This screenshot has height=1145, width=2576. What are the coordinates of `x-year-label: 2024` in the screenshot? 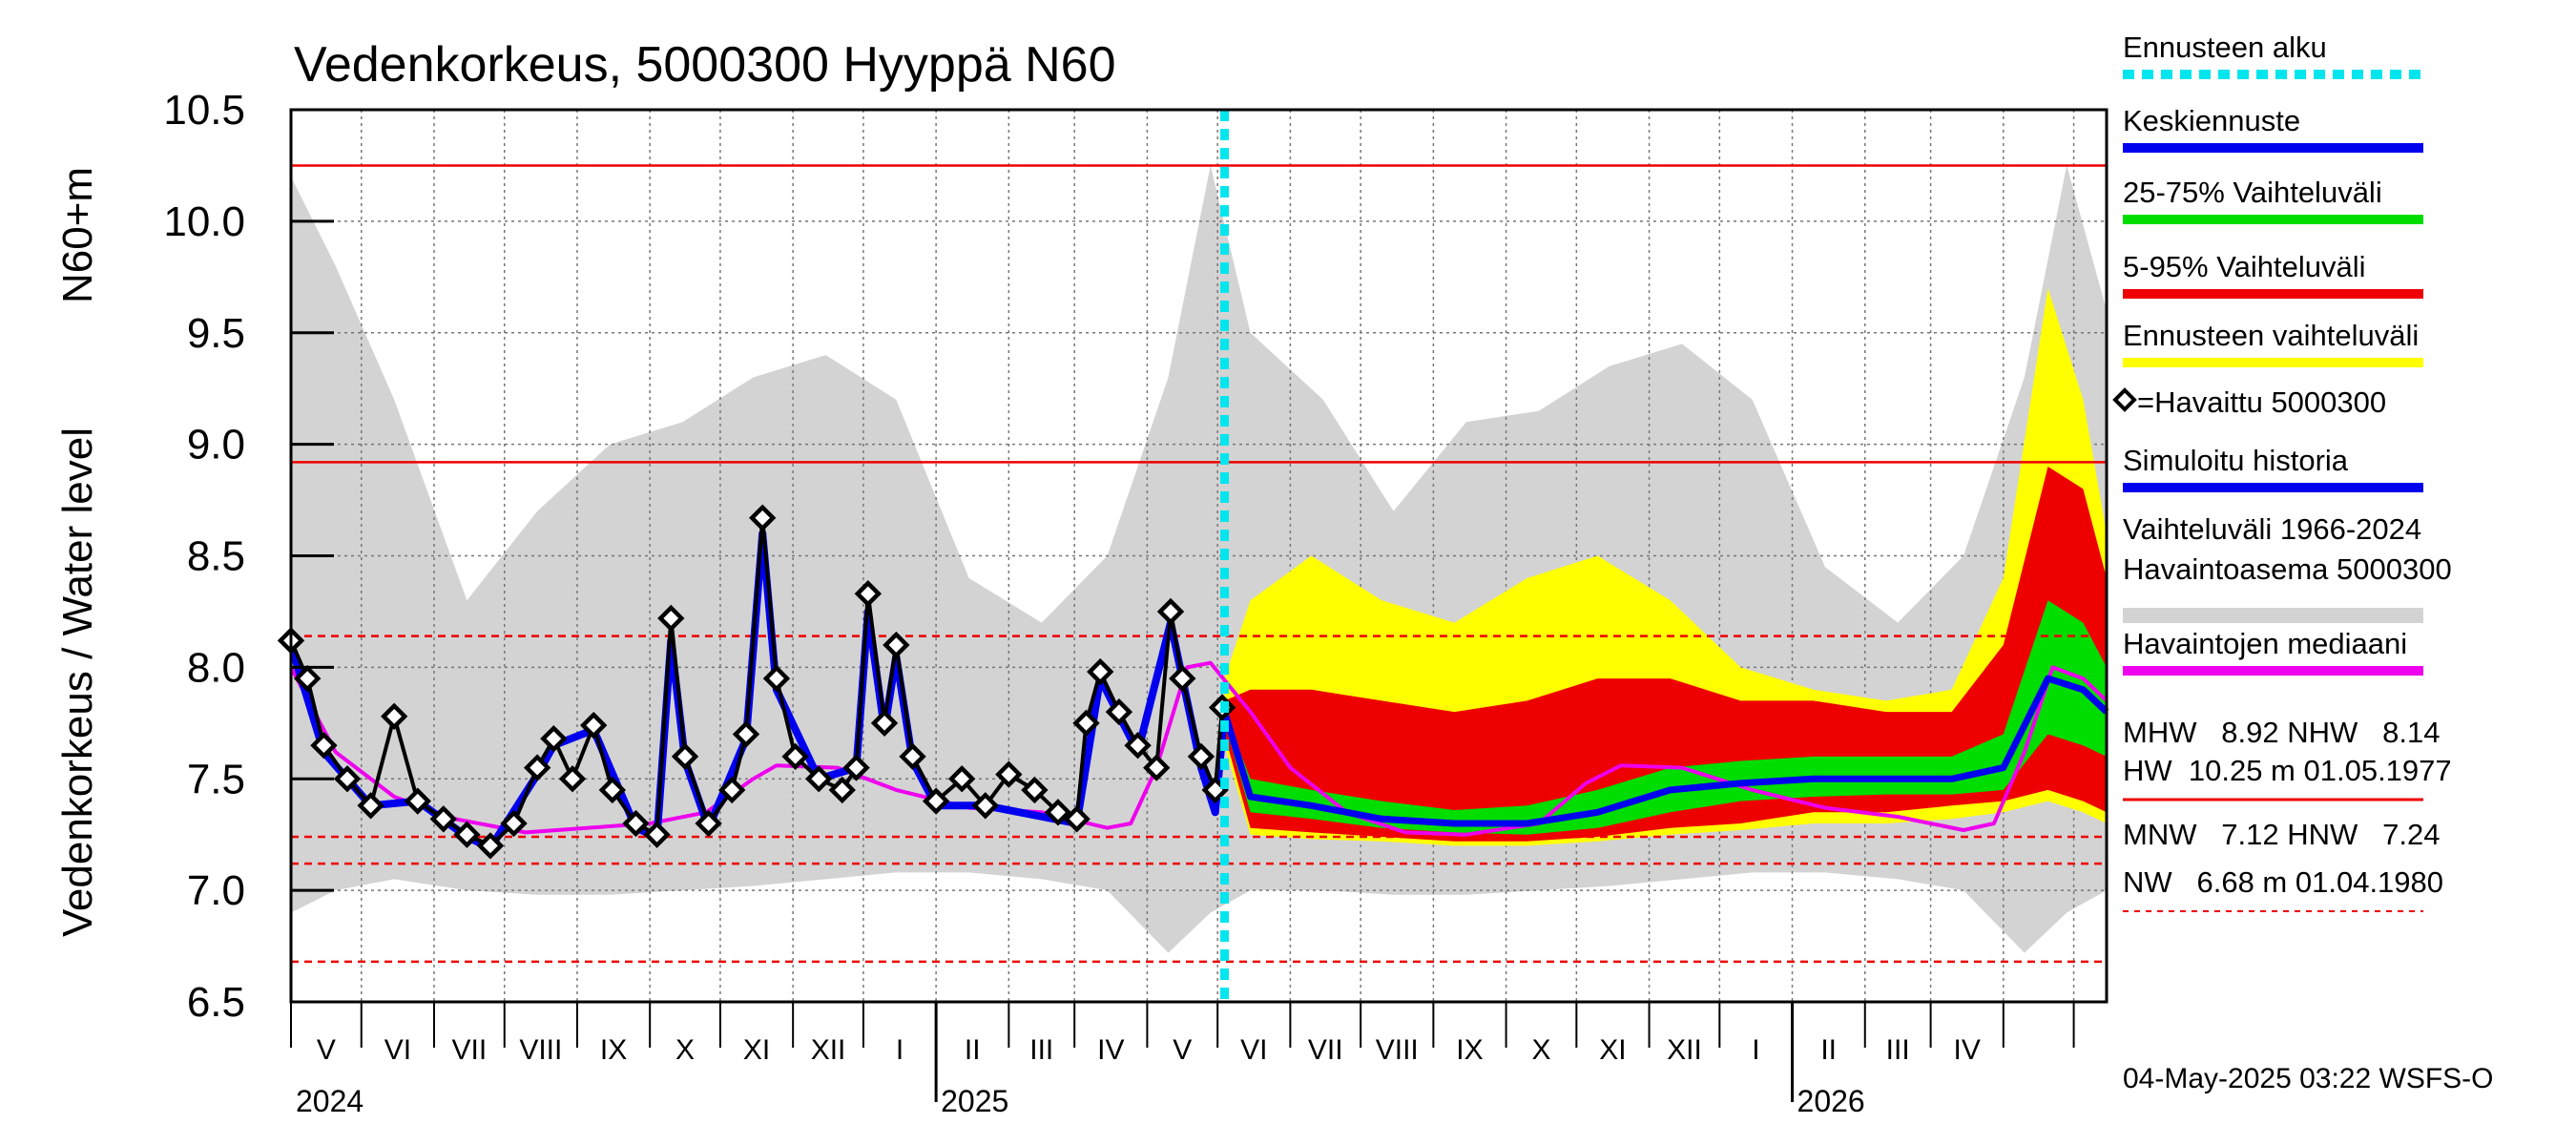 It's located at (330, 1101).